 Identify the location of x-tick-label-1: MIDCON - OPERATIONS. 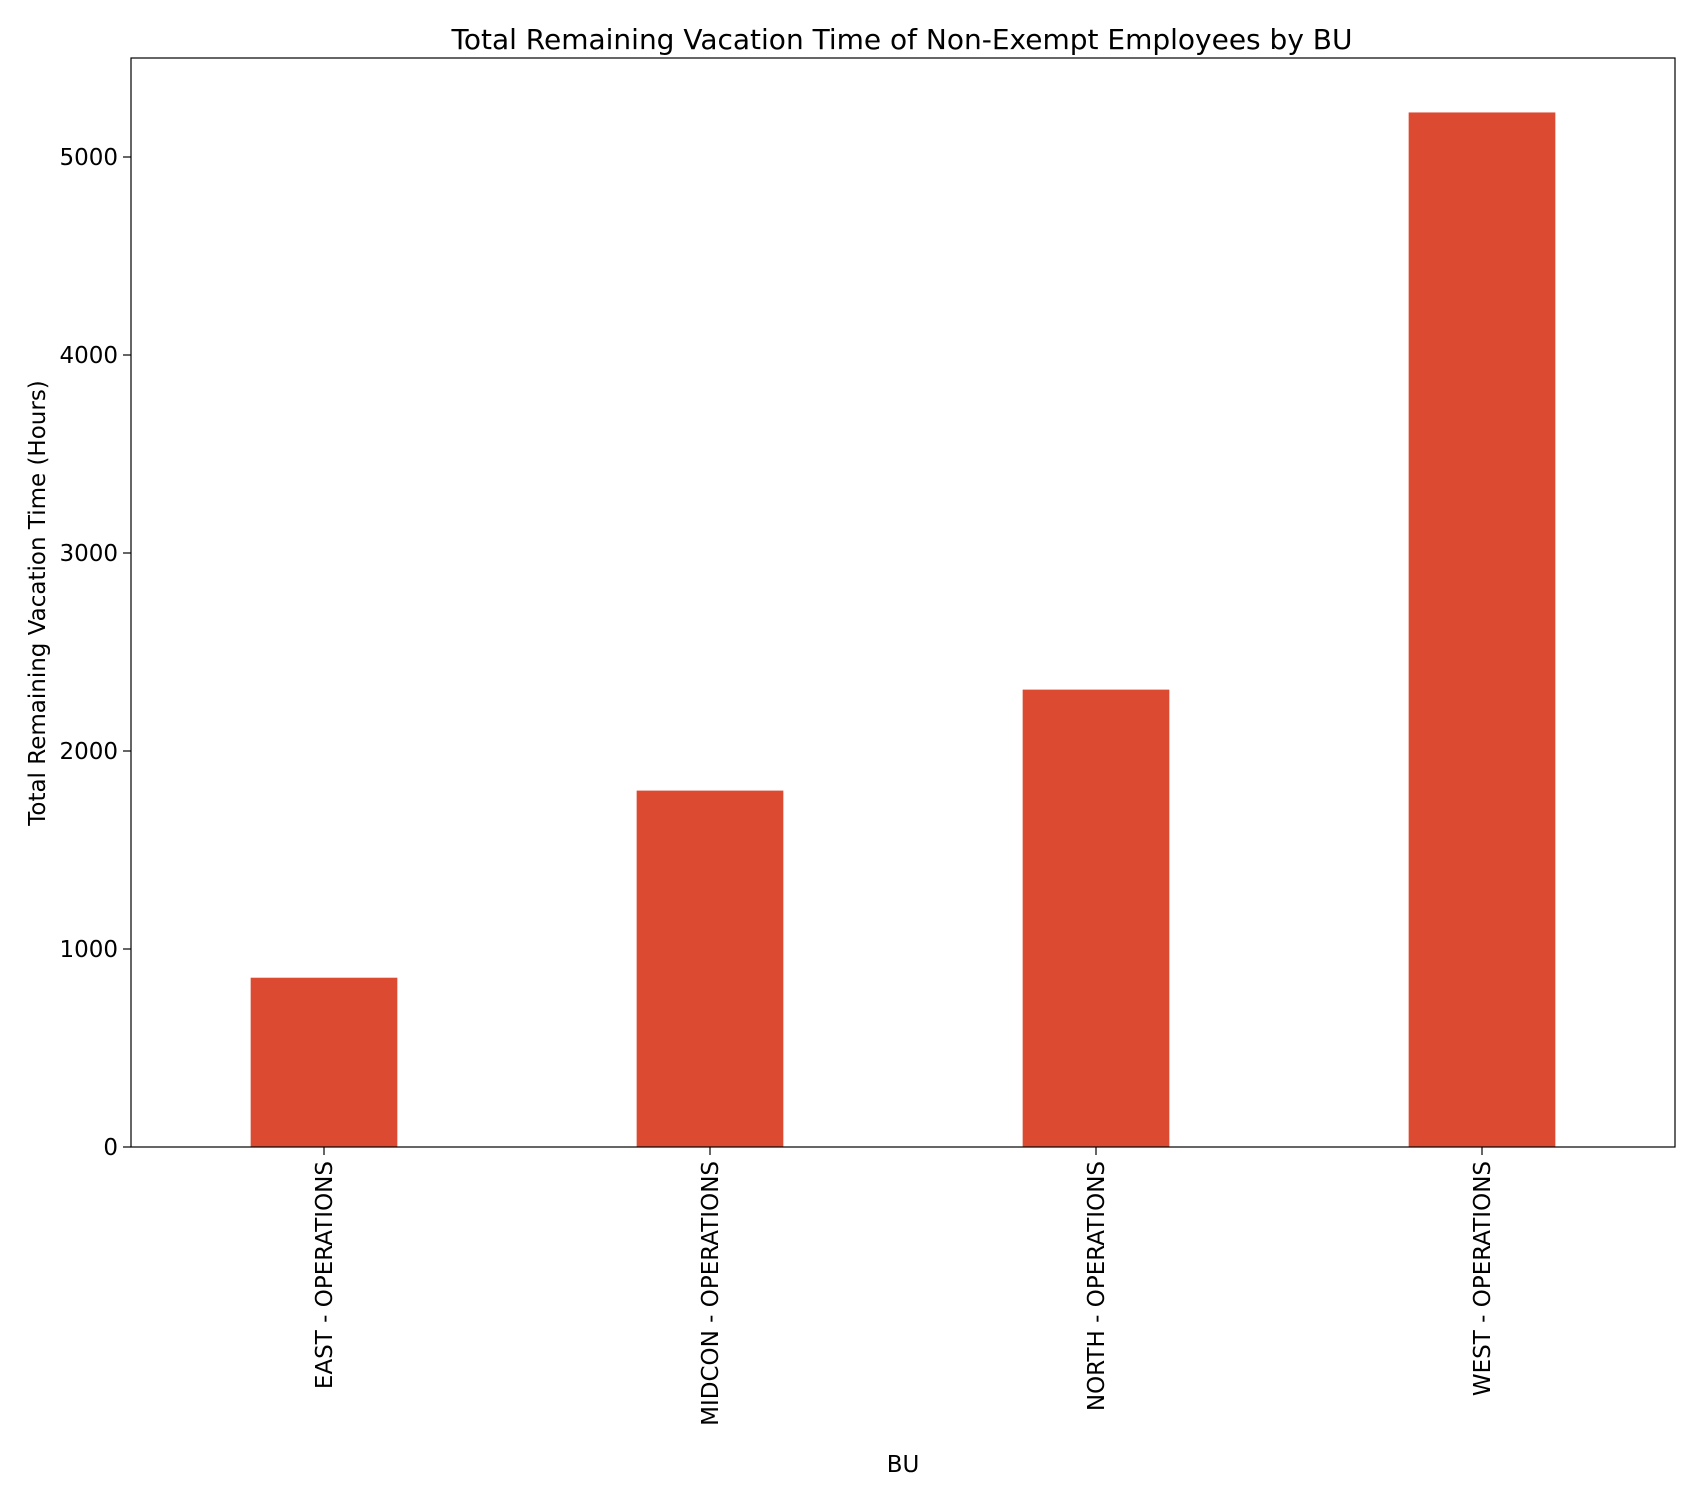
(711, 1293).